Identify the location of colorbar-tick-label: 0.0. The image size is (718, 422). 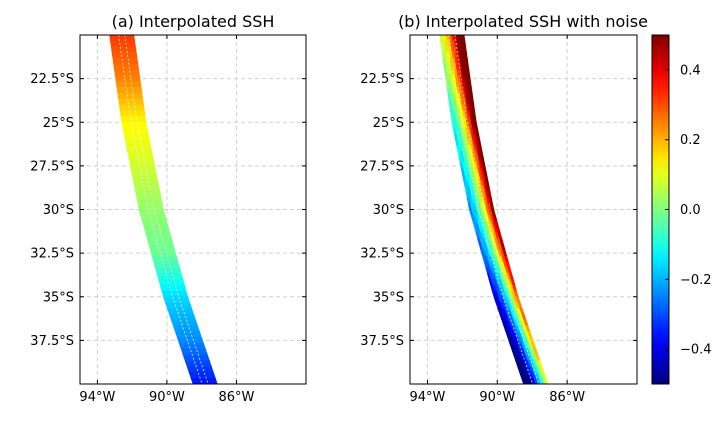
(690, 210).